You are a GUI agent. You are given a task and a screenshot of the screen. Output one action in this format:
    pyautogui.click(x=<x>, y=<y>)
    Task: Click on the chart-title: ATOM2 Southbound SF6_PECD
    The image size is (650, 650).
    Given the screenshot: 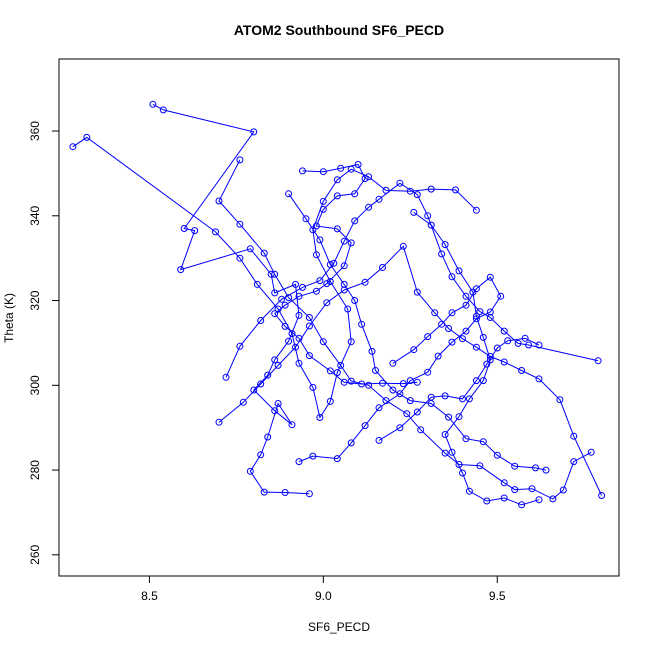 What is the action you would take?
    pyautogui.click(x=339, y=30)
    